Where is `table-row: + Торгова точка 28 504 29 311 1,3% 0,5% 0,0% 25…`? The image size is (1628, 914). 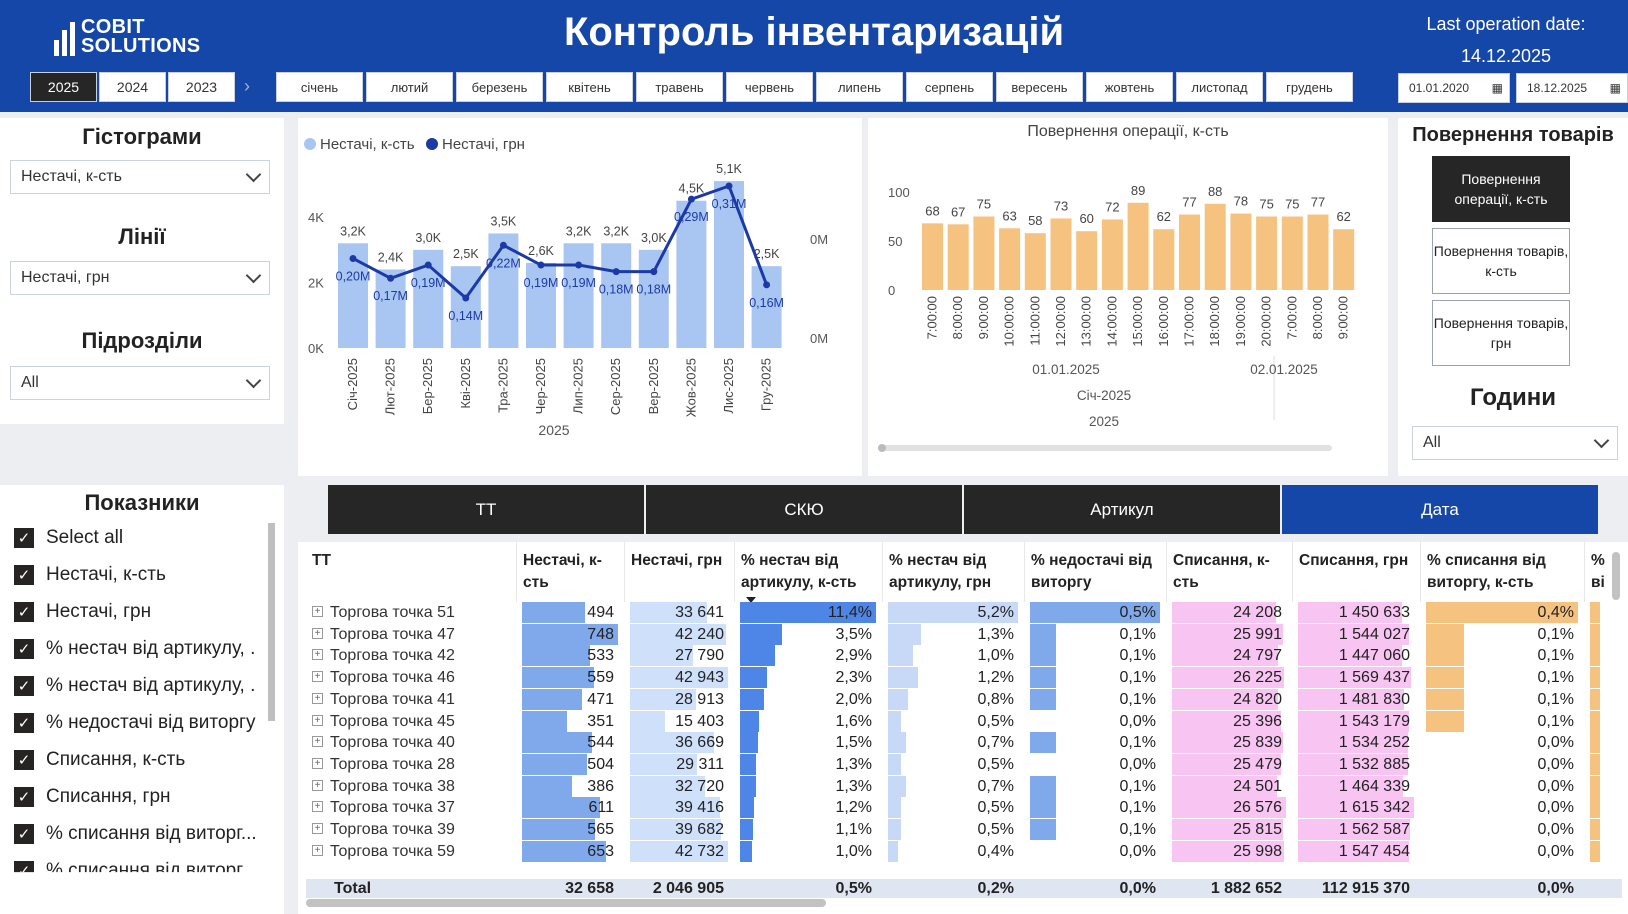
table-row: + Торгова точка 28 504 29 311 1,3% 0,5% 0,0% 25… is located at coordinates (964, 764).